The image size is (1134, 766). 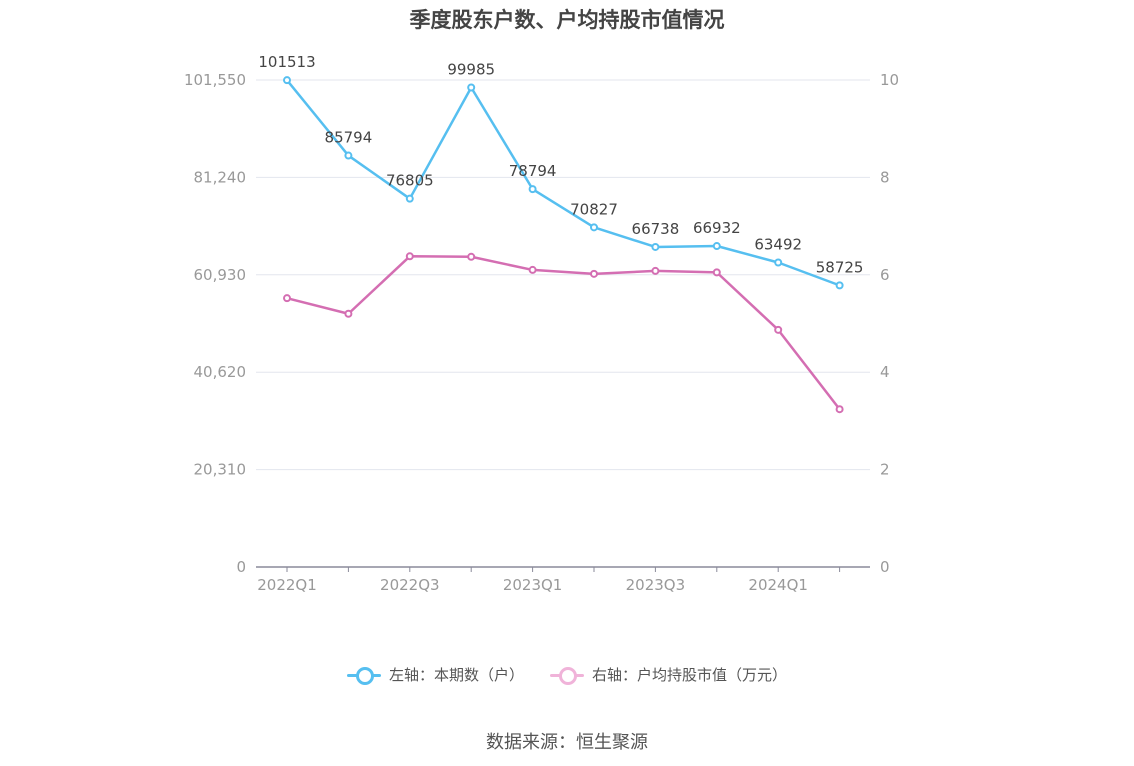 What do you see at coordinates (778, 585) in the screenshot?
I see `x-axis-tick-label: 2024Q1` at bounding box center [778, 585].